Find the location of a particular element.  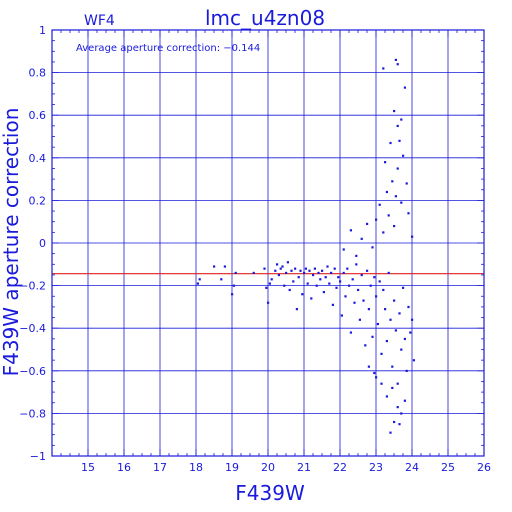

y-tick-label: 0.6 is located at coordinates (38, 115).